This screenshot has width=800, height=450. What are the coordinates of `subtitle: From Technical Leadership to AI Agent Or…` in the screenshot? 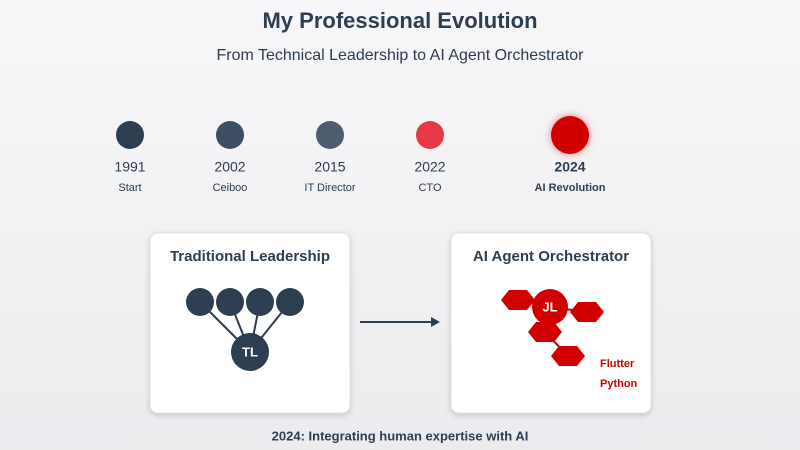 It's located at (400, 55).